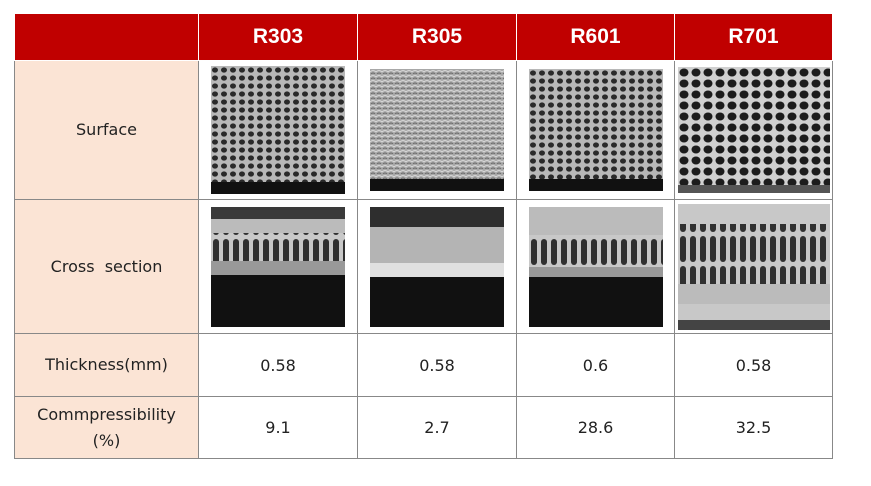 The width and height of the screenshot is (871, 486). Describe the element at coordinates (106, 427) in the screenshot. I see `row-label: Commpressibility (%)` at that location.